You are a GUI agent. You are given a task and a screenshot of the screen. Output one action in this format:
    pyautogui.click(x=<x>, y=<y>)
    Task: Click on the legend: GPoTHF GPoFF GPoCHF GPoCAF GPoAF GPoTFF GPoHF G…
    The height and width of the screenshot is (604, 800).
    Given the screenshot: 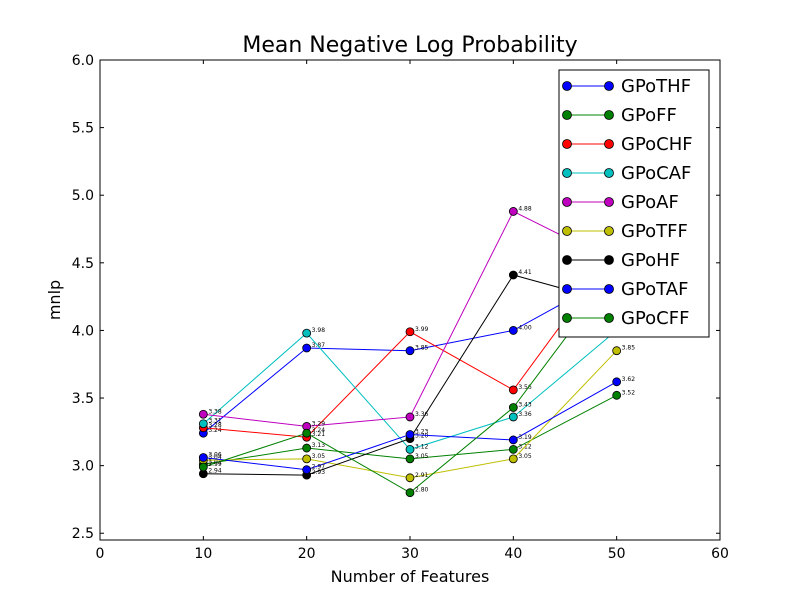 What is the action you would take?
    pyautogui.click(x=634, y=203)
    